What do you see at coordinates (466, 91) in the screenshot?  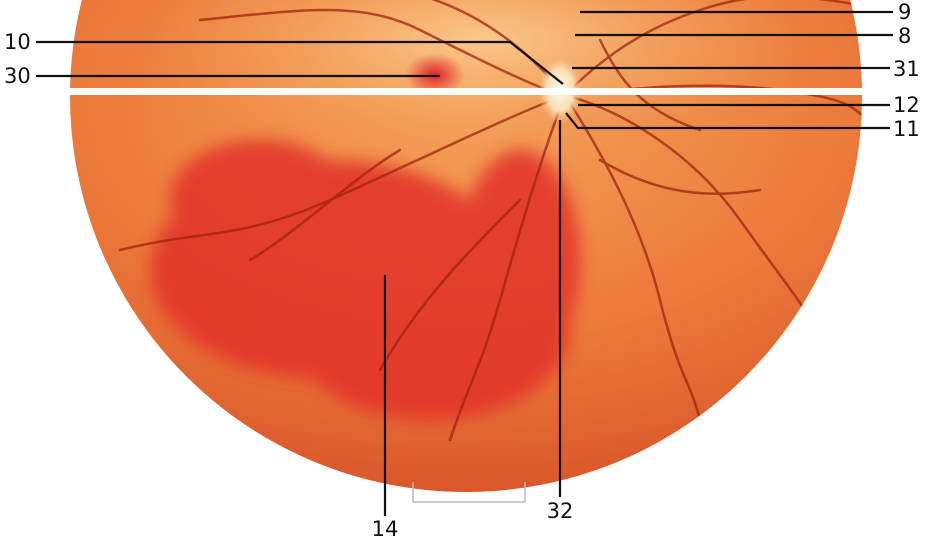 I see `scan-line` at bounding box center [466, 91].